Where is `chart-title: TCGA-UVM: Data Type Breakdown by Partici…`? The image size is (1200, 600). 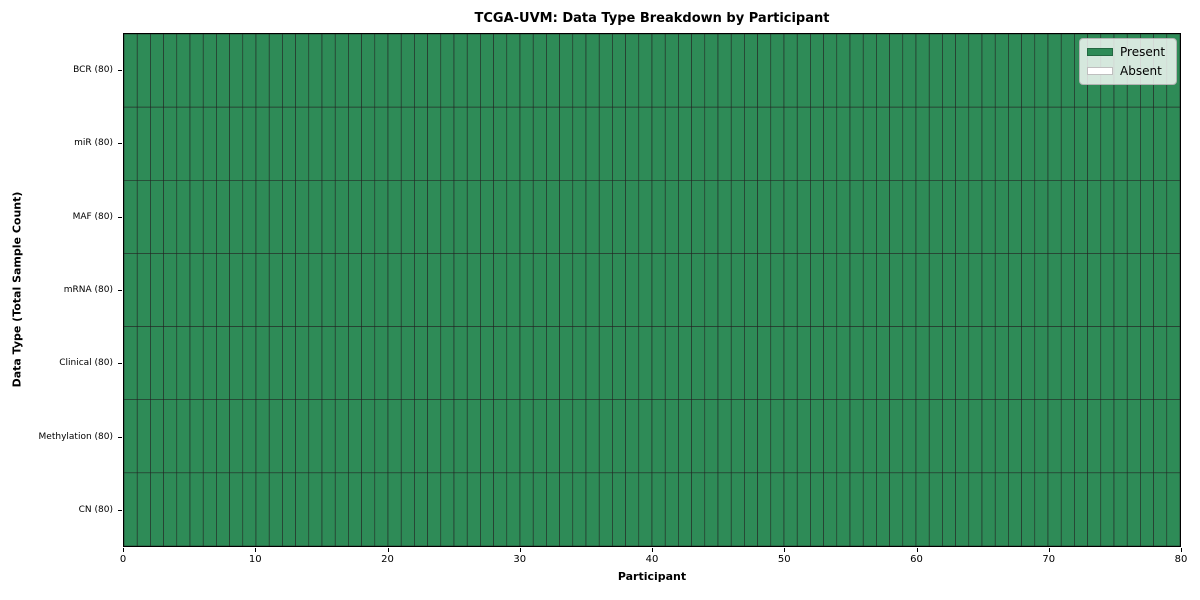
chart-title: TCGA-UVM: Data Type Breakdown by Partici… is located at coordinates (652, 18).